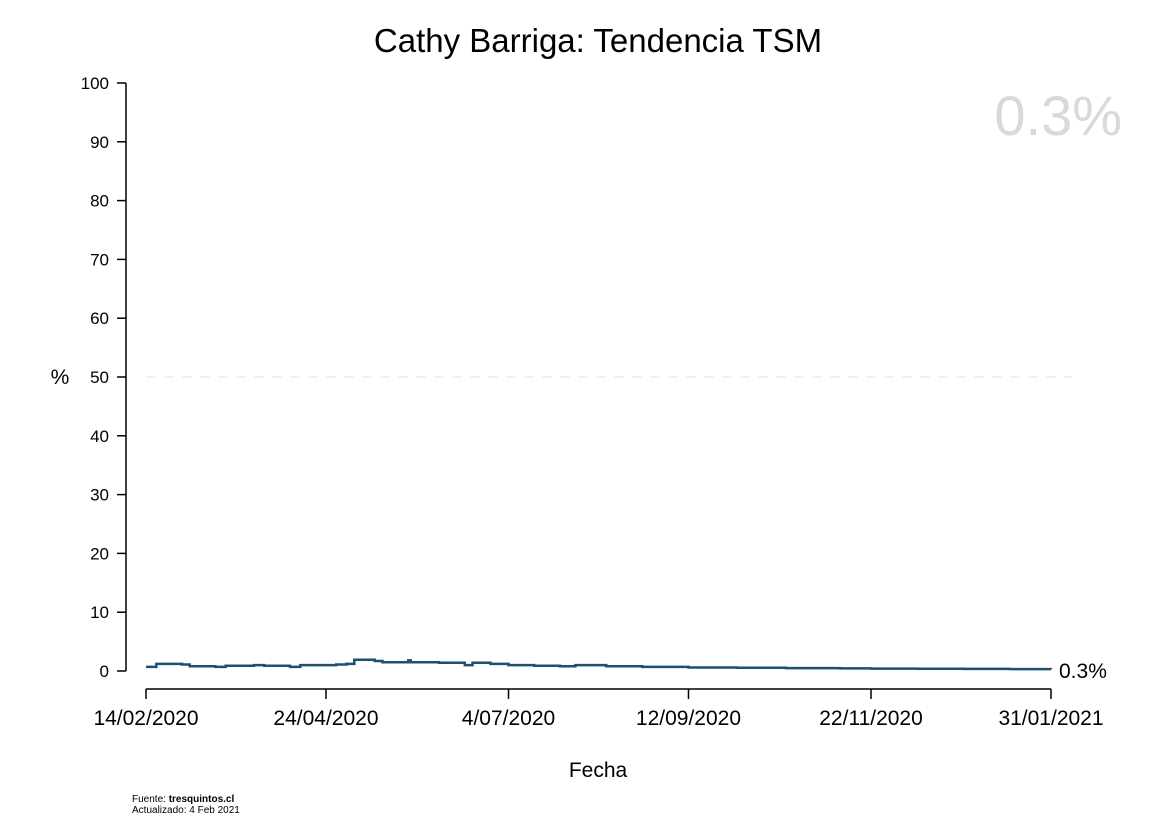 This screenshot has height=840, width=1155. I want to click on current-value-watermark: 0.3%, so click(1058, 115).